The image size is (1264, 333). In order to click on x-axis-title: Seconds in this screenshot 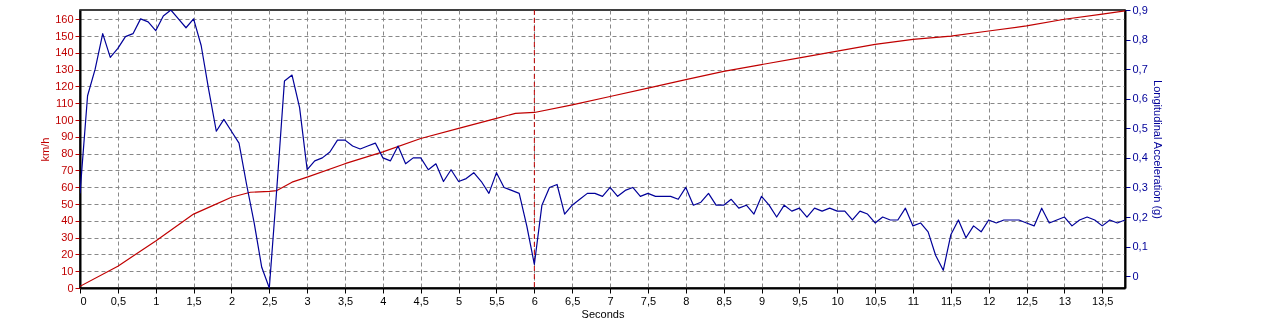, I will do `click(603, 313)`.